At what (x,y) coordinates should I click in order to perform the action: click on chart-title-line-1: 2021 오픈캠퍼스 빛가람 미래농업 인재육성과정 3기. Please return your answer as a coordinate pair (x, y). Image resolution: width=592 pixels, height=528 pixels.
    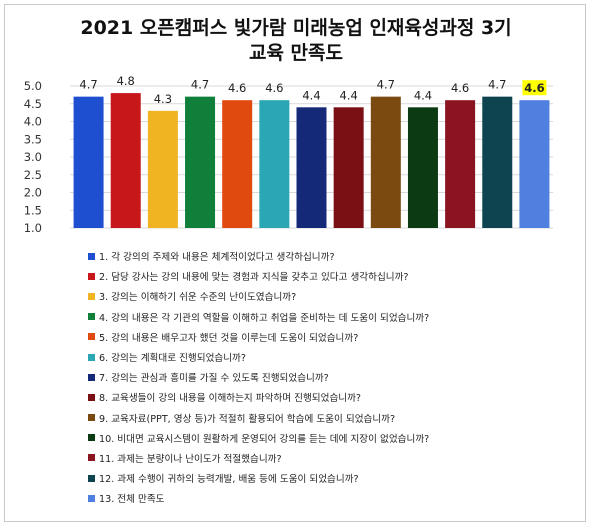
    Looking at the image, I should click on (296, 28).